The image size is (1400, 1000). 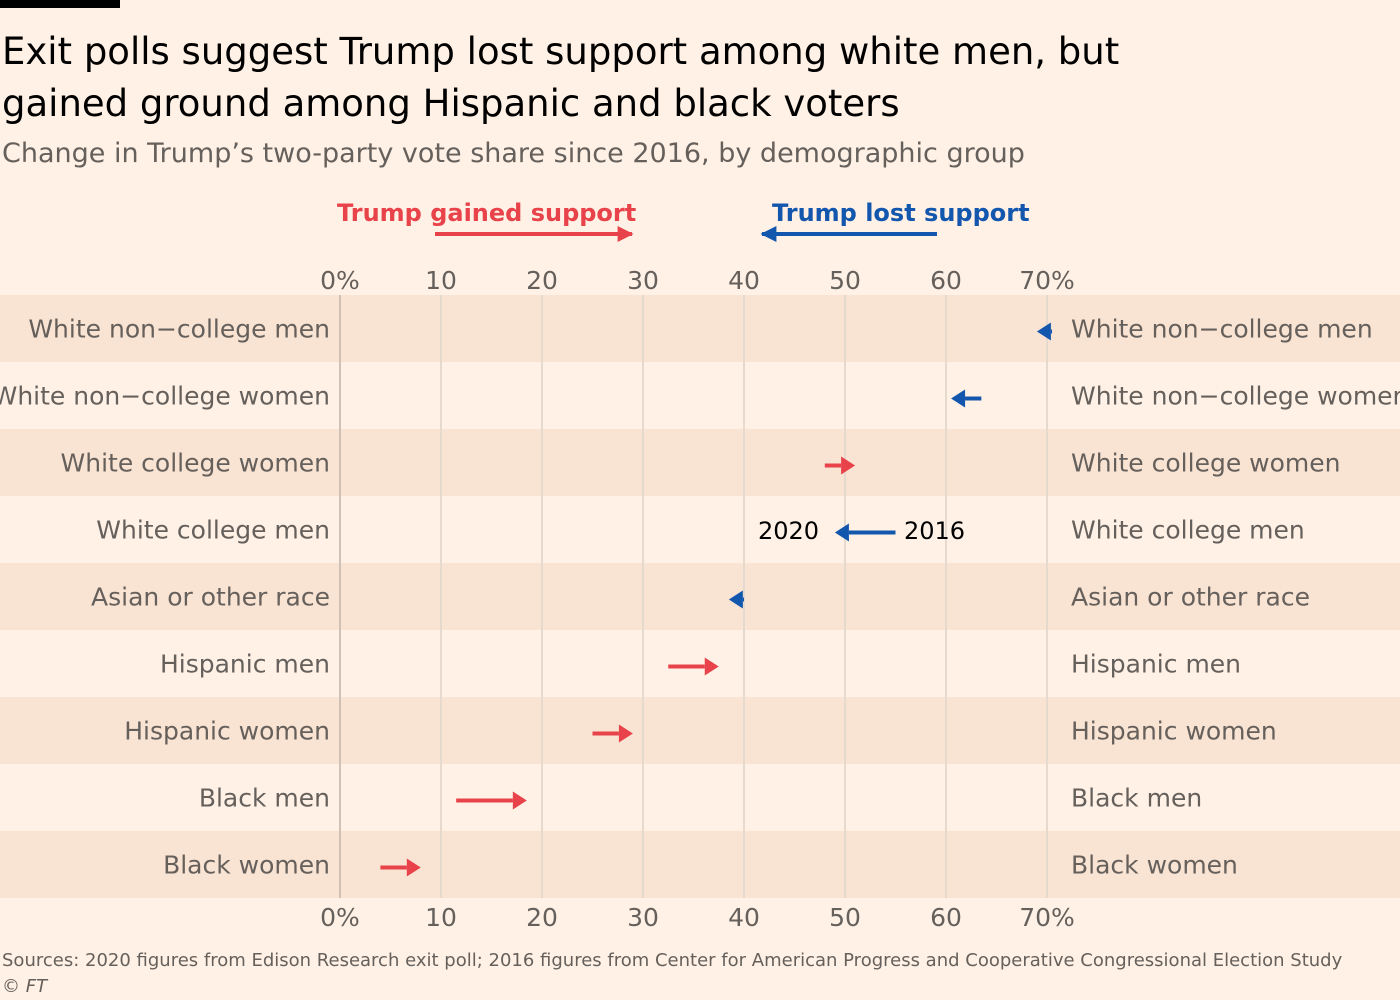 I want to click on x-tick-label-top: 0%, so click(x=340, y=280).